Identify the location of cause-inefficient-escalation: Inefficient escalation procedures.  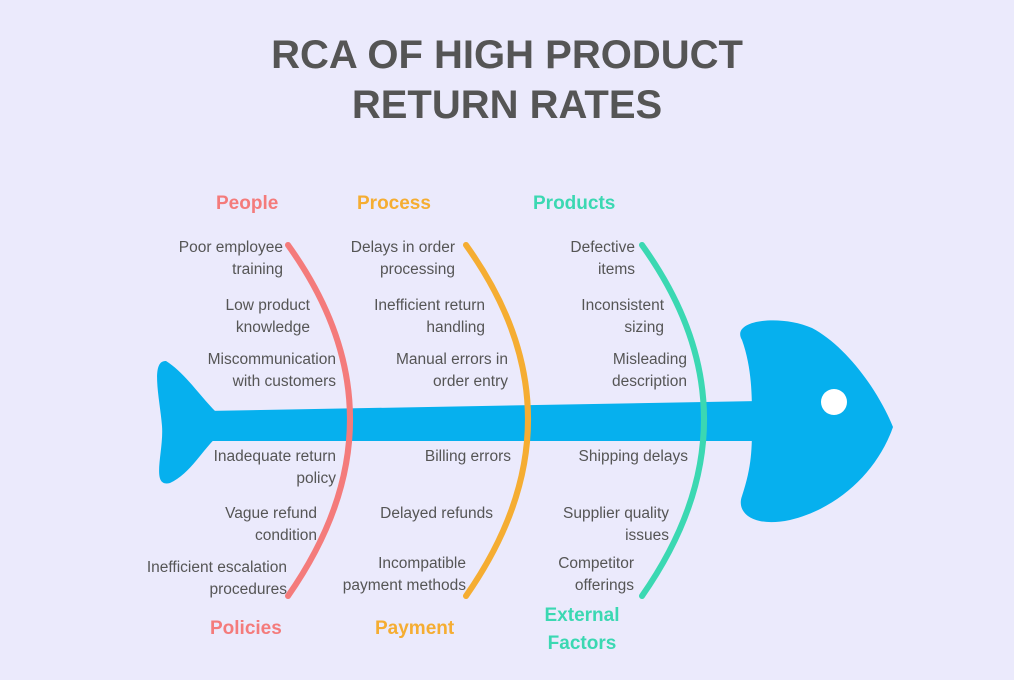
(216, 578).